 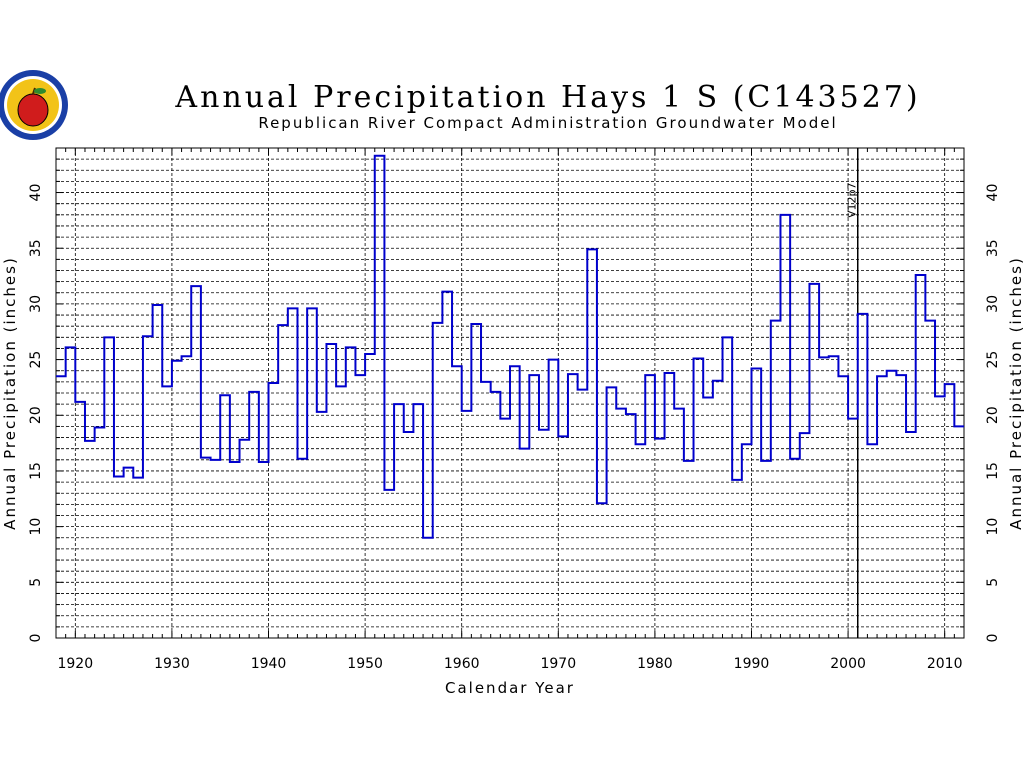 What do you see at coordinates (852, 200) in the screenshot?
I see `version-marker-label: V12p7` at bounding box center [852, 200].